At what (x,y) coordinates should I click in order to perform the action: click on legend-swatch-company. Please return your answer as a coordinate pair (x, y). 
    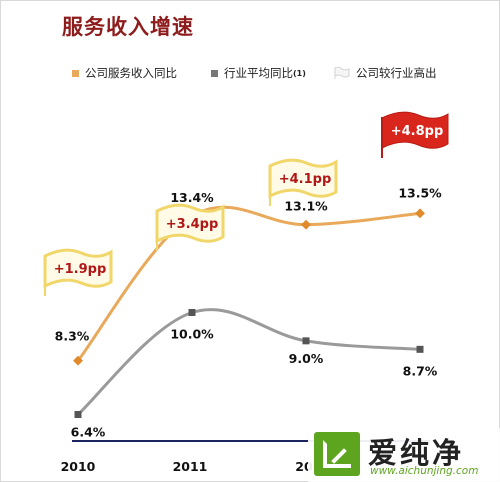
    Looking at the image, I should click on (75, 73).